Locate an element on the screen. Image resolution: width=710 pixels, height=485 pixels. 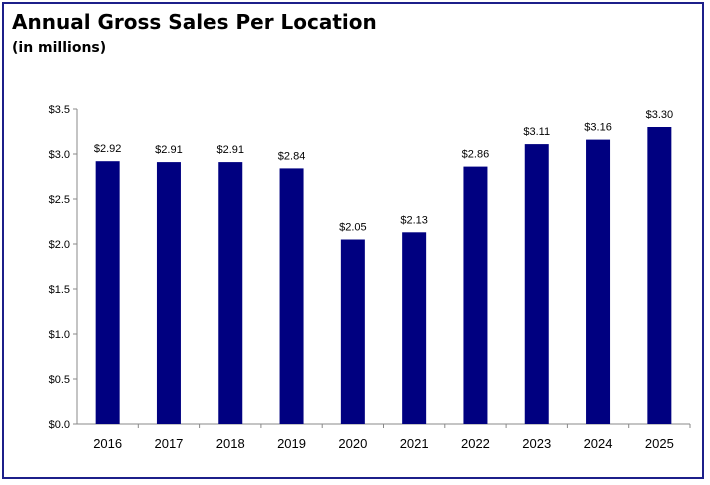
y-tick-label: $0.0 is located at coordinates (59, 425).